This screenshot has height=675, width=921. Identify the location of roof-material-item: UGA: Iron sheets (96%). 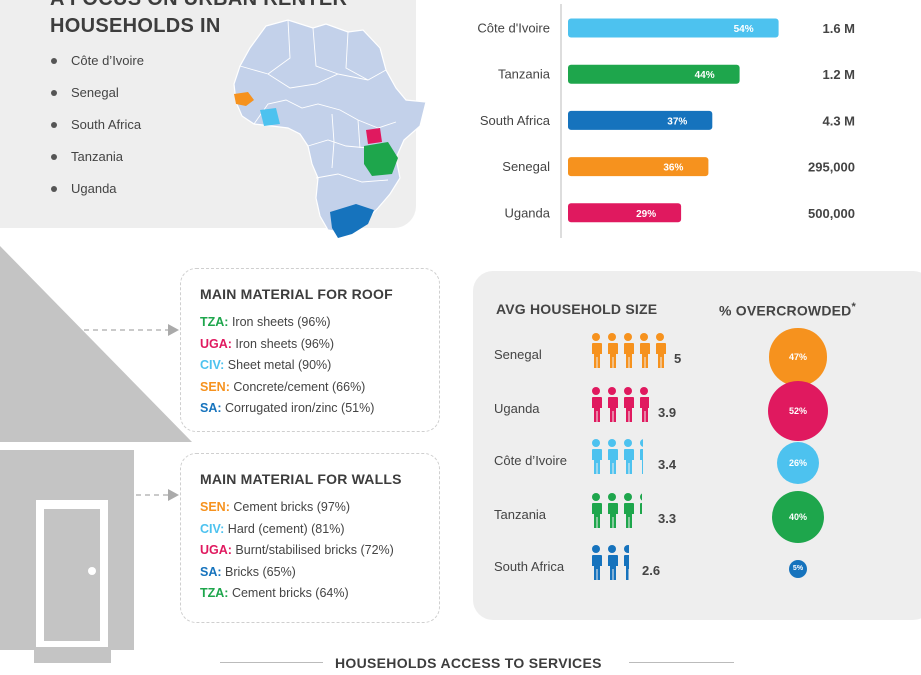
(287, 348).